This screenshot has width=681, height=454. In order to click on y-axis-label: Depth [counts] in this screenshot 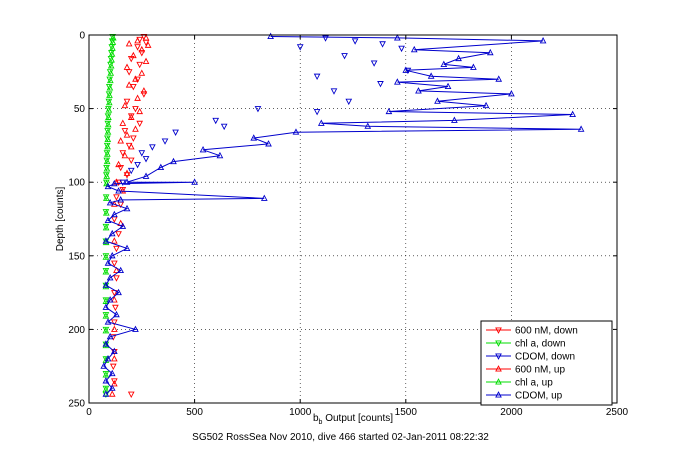, I will do `click(60, 219)`.